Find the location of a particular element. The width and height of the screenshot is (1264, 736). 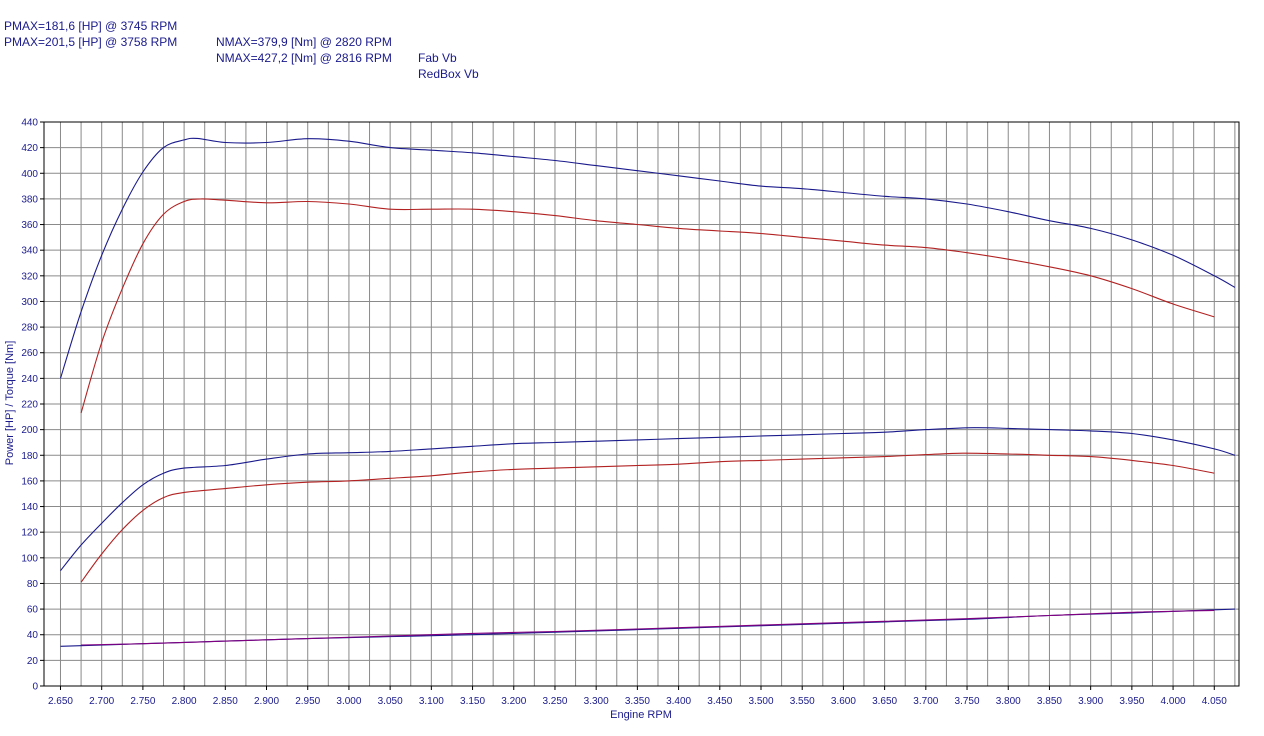

y-tick-label: 20 is located at coordinates (33, 661).